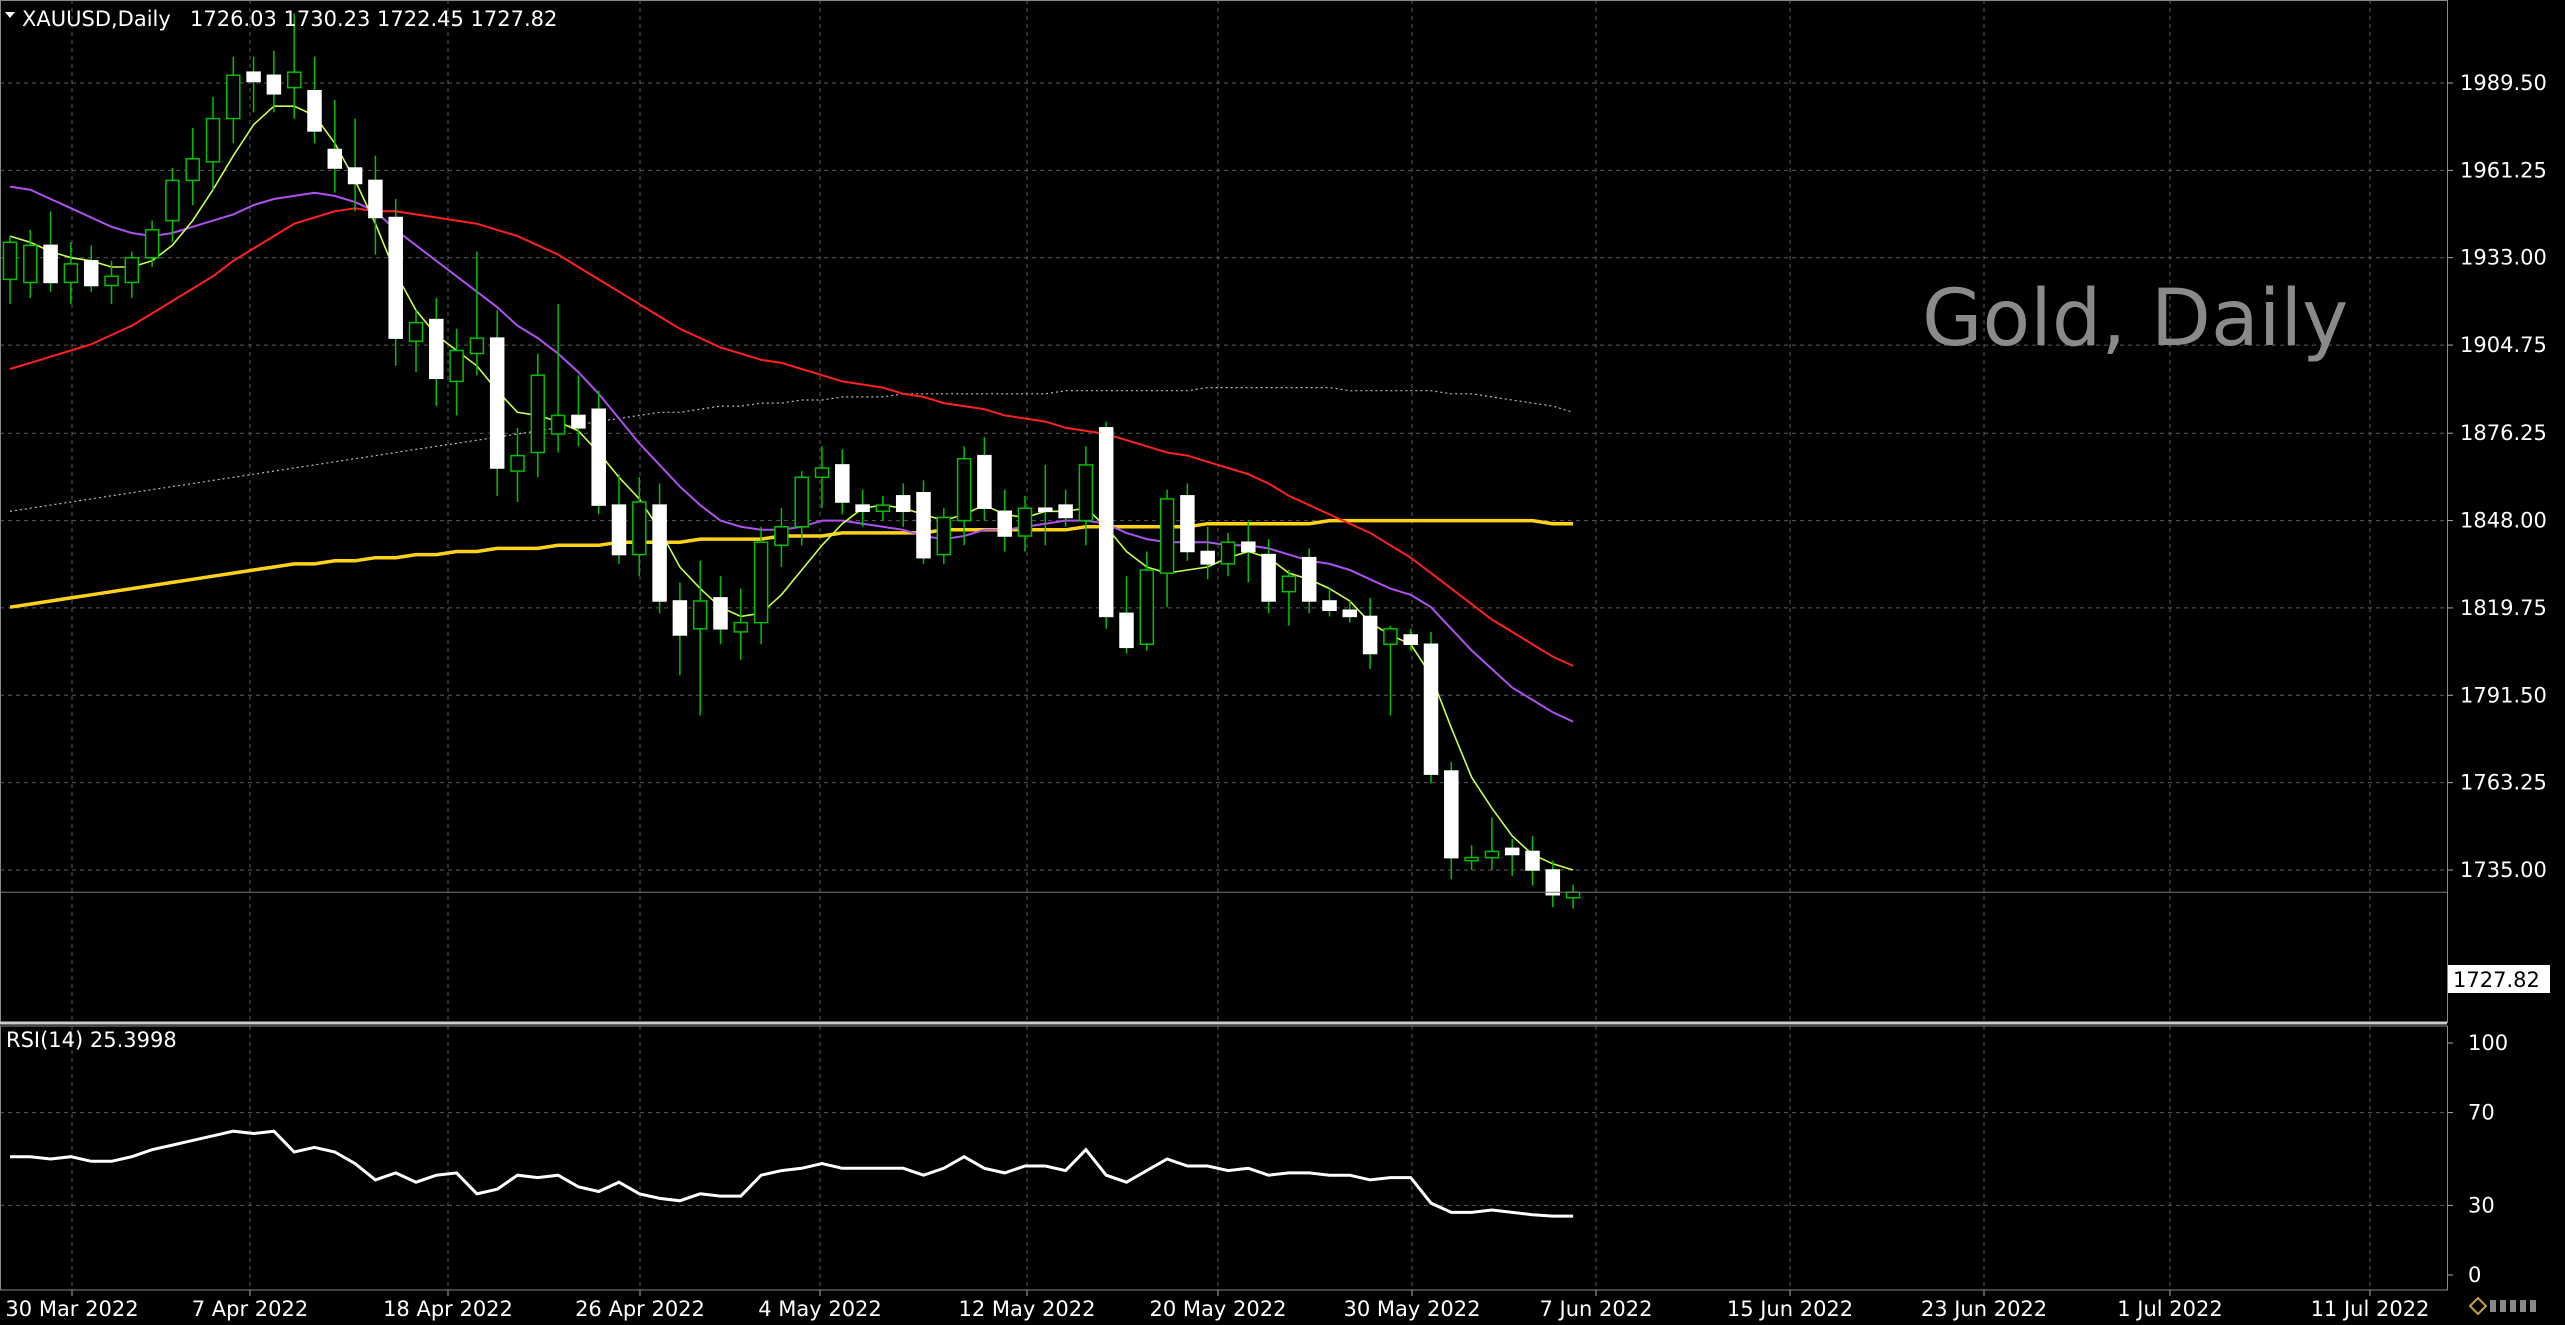 The height and width of the screenshot is (1325, 2565). What do you see at coordinates (1412, 1309) in the screenshot?
I see `time-tick-label: 30 May 2022` at bounding box center [1412, 1309].